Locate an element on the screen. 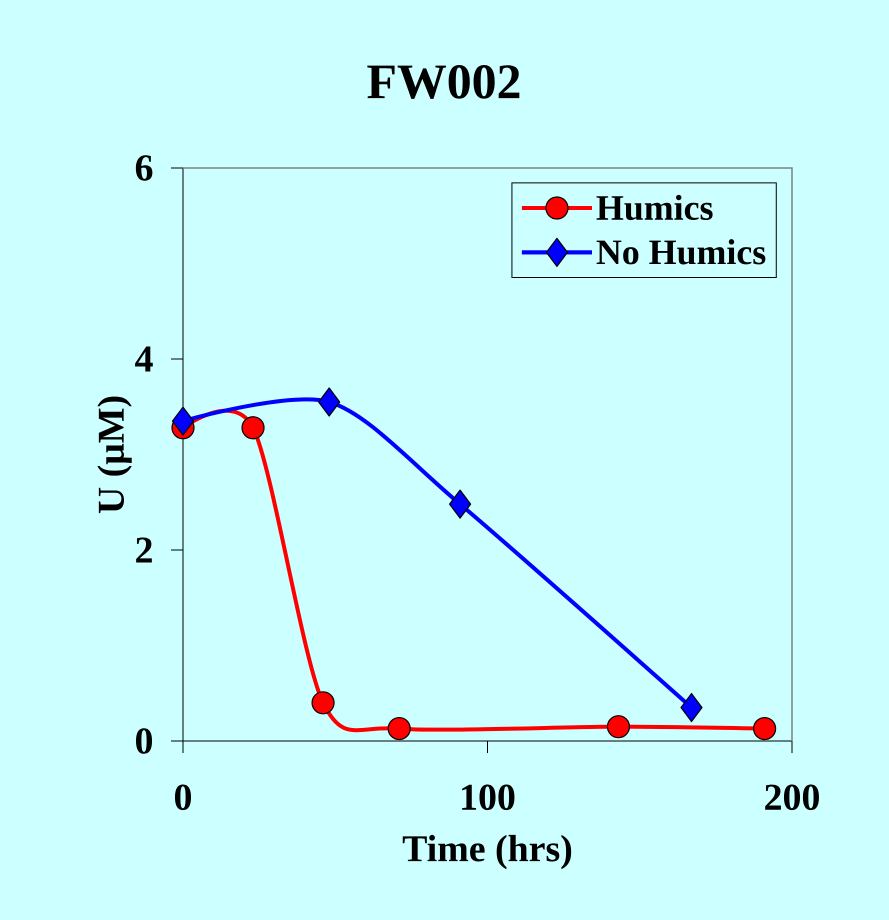 The height and width of the screenshot is (920, 889). y-tick-label: 6 is located at coordinates (144, 168).